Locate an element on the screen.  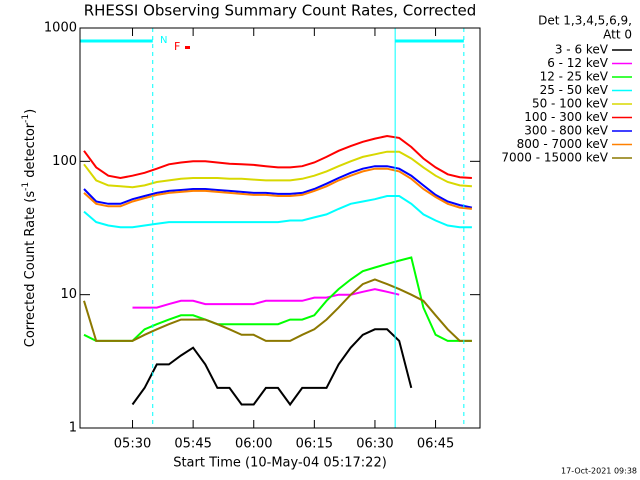
legend-label: 3 - 6 keV is located at coordinates (582, 50).